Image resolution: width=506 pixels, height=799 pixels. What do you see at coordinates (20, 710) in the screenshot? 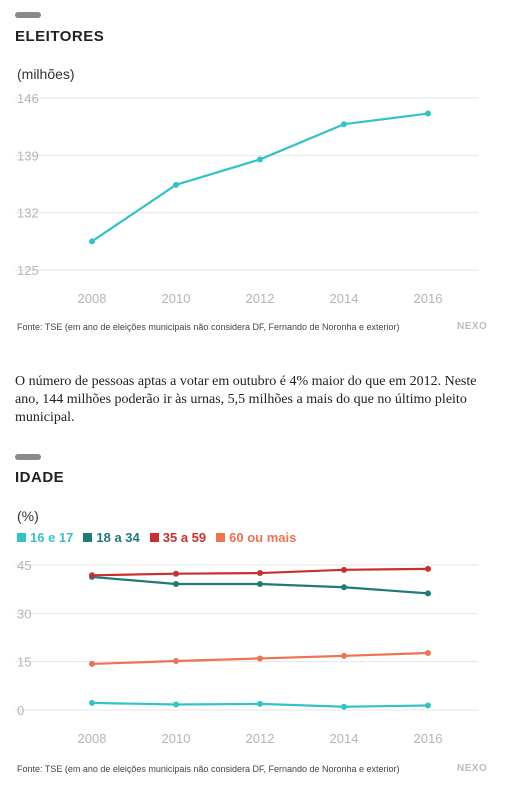
I see `y-tick-label: 0` at bounding box center [20, 710].